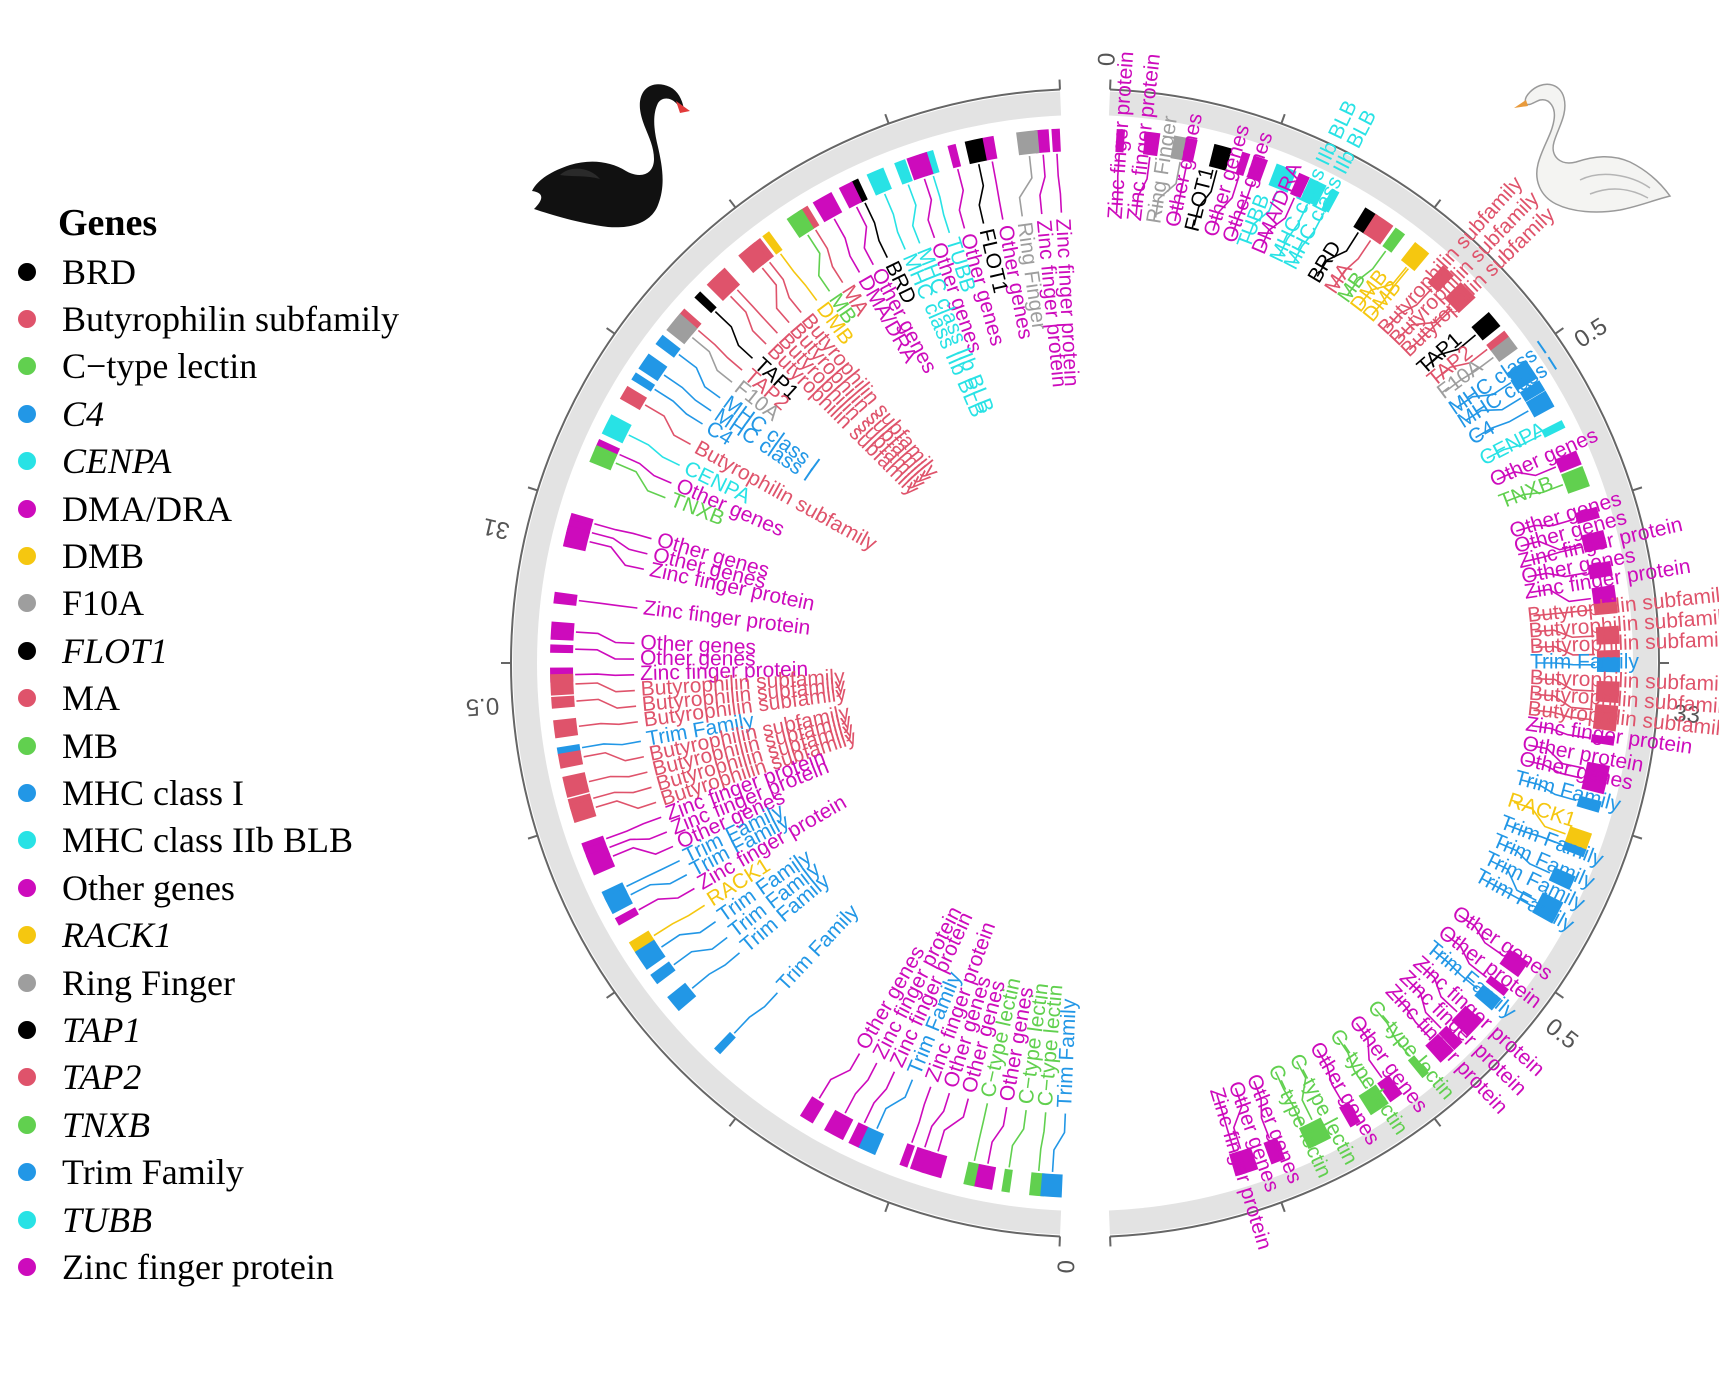 The height and width of the screenshot is (1395, 1719). I want to click on legend-label: DMA/DRA, so click(147, 508).